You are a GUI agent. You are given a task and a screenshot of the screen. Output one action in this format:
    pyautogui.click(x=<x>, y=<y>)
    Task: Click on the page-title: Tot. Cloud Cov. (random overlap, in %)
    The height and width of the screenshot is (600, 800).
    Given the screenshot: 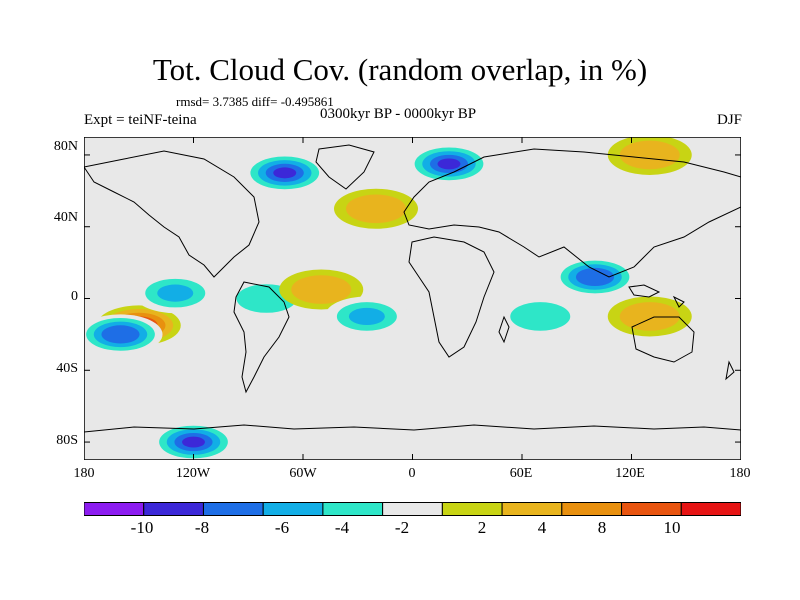 What is the action you would take?
    pyautogui.click(x=400, y=69)
    